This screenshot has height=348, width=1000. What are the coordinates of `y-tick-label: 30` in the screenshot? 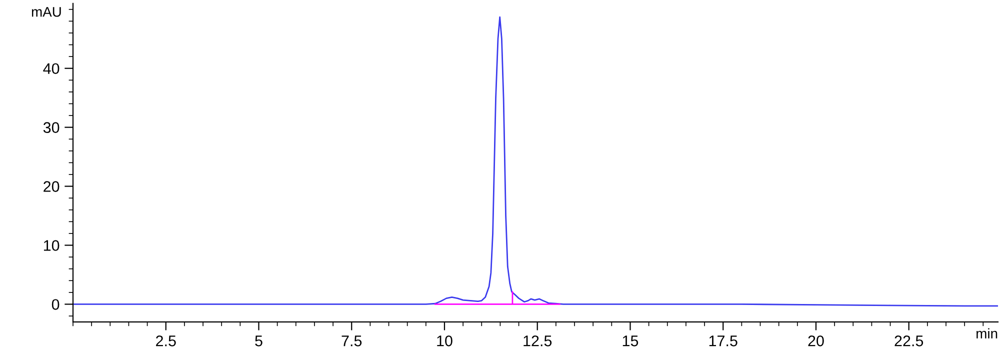 It's located at (51, 127).